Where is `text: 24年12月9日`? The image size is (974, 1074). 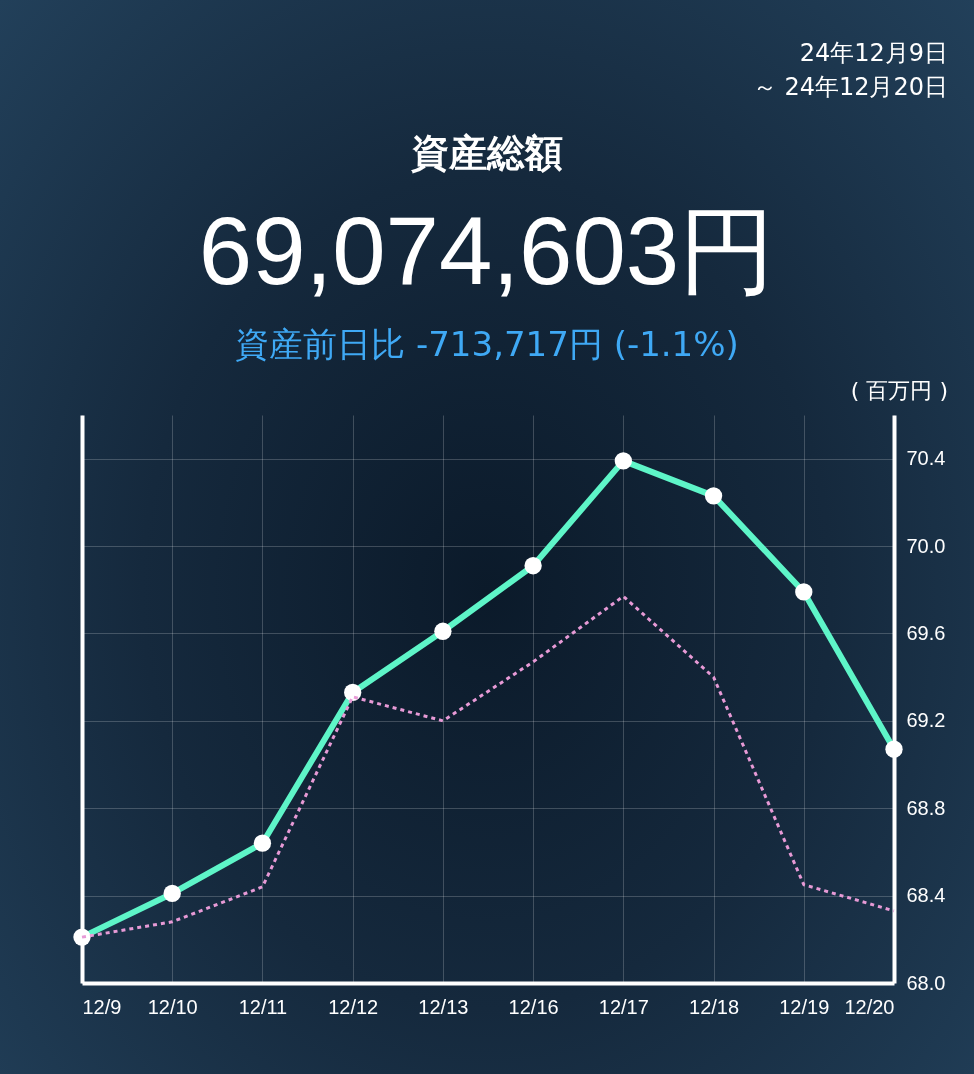 text: 24年12月9日 is located at coordinates (873, 53).